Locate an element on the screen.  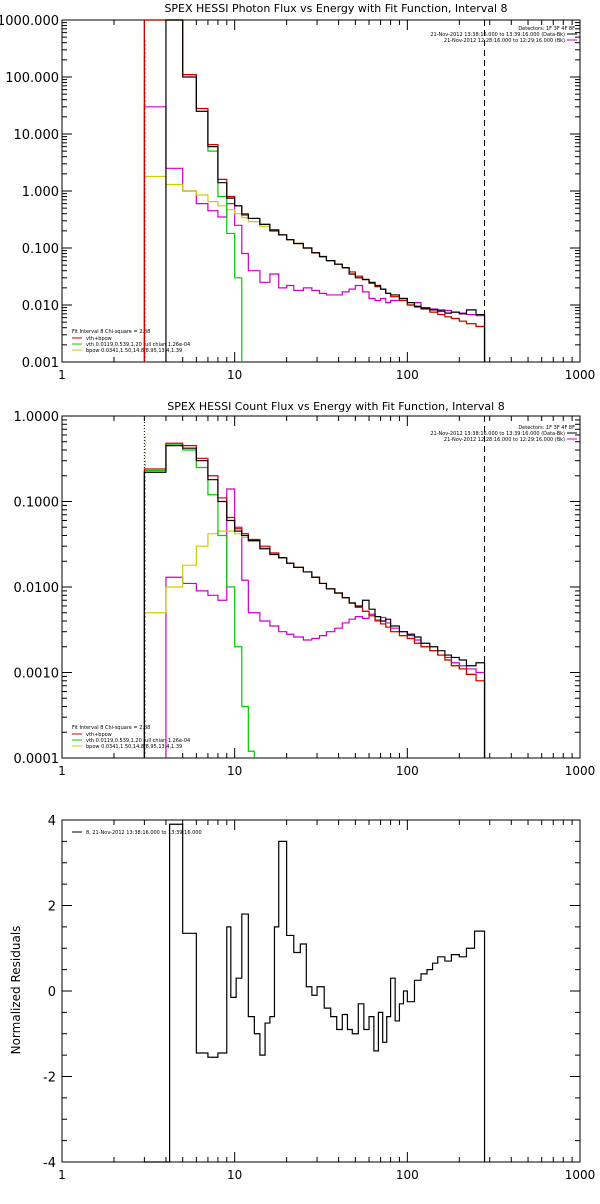
p2-x-tick-label: 100 is located at coordinates (407, 771).